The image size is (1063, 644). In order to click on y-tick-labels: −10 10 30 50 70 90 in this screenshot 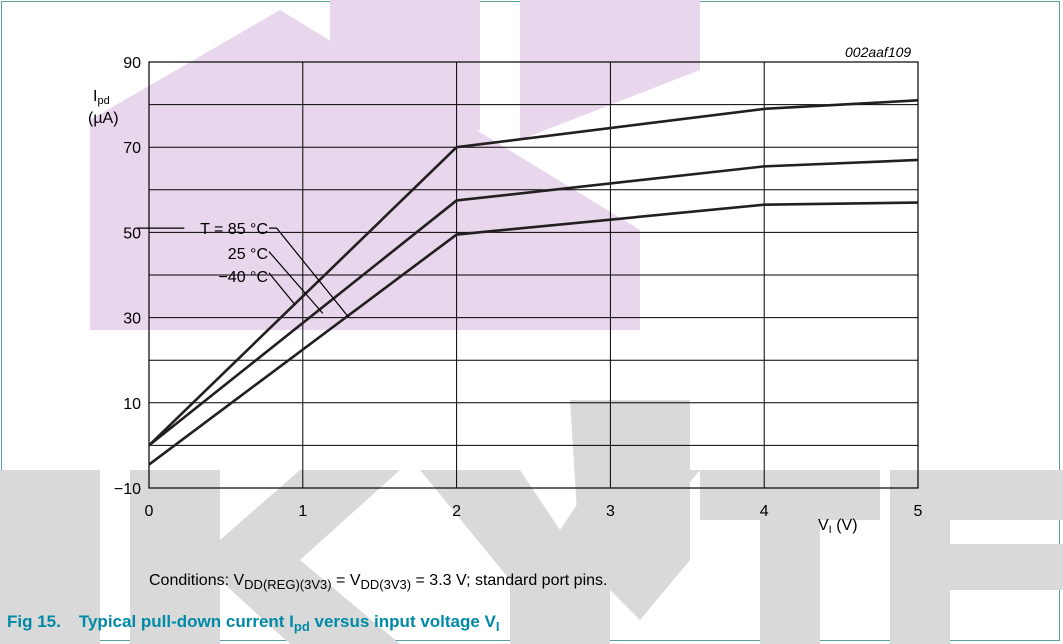, I will do `click(127, 276)`.